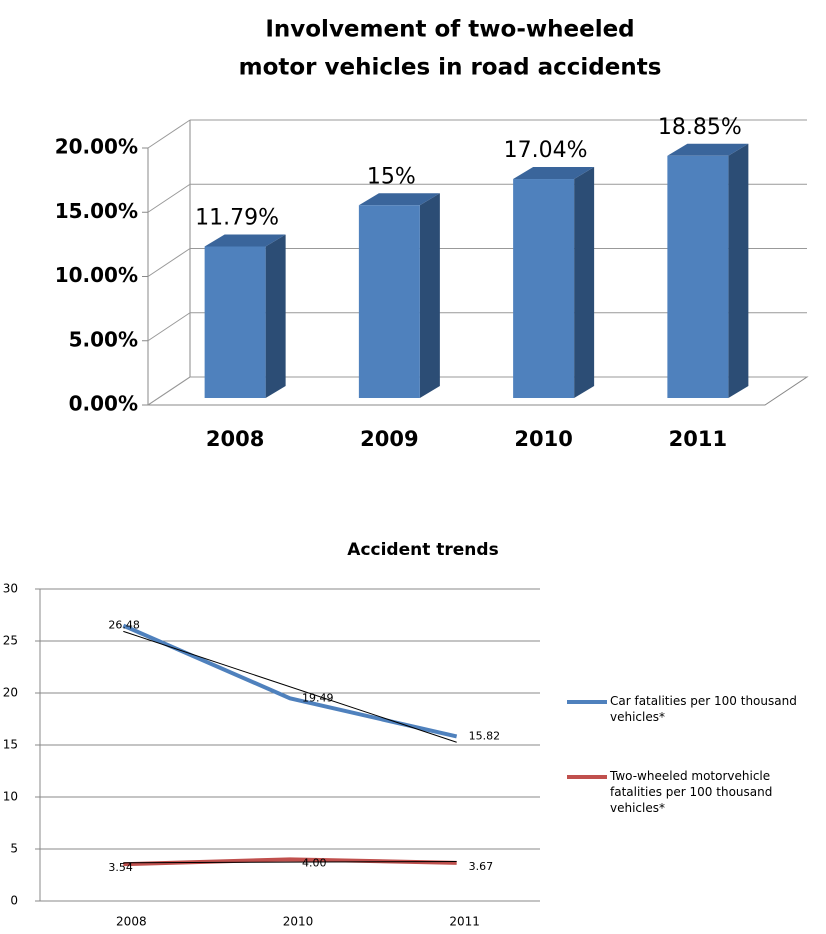  I want to click on data-label: 11.79%, so click(237, 217).